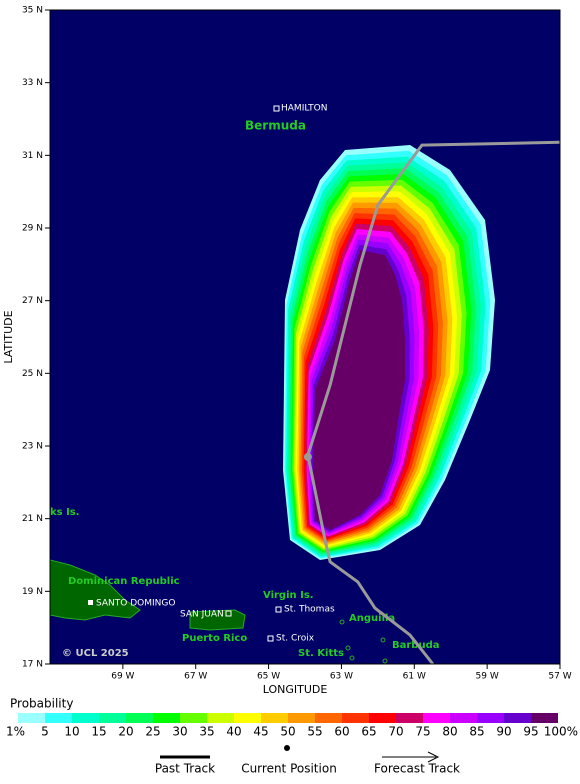 The width and height of the screenshot is (580, 784). Describe the element at coordinates (314, 732) in the screenshot. I see `legend-label: 55` at that location.